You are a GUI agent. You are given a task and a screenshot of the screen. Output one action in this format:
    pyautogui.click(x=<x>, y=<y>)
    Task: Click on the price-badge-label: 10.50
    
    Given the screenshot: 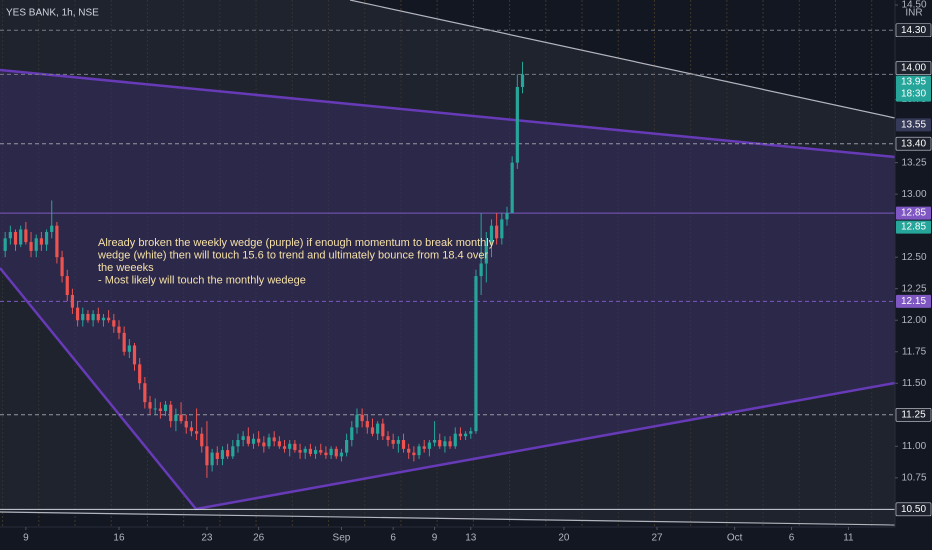 What is the action you would take?
    pyautogui.click(x=913, y=509)
    